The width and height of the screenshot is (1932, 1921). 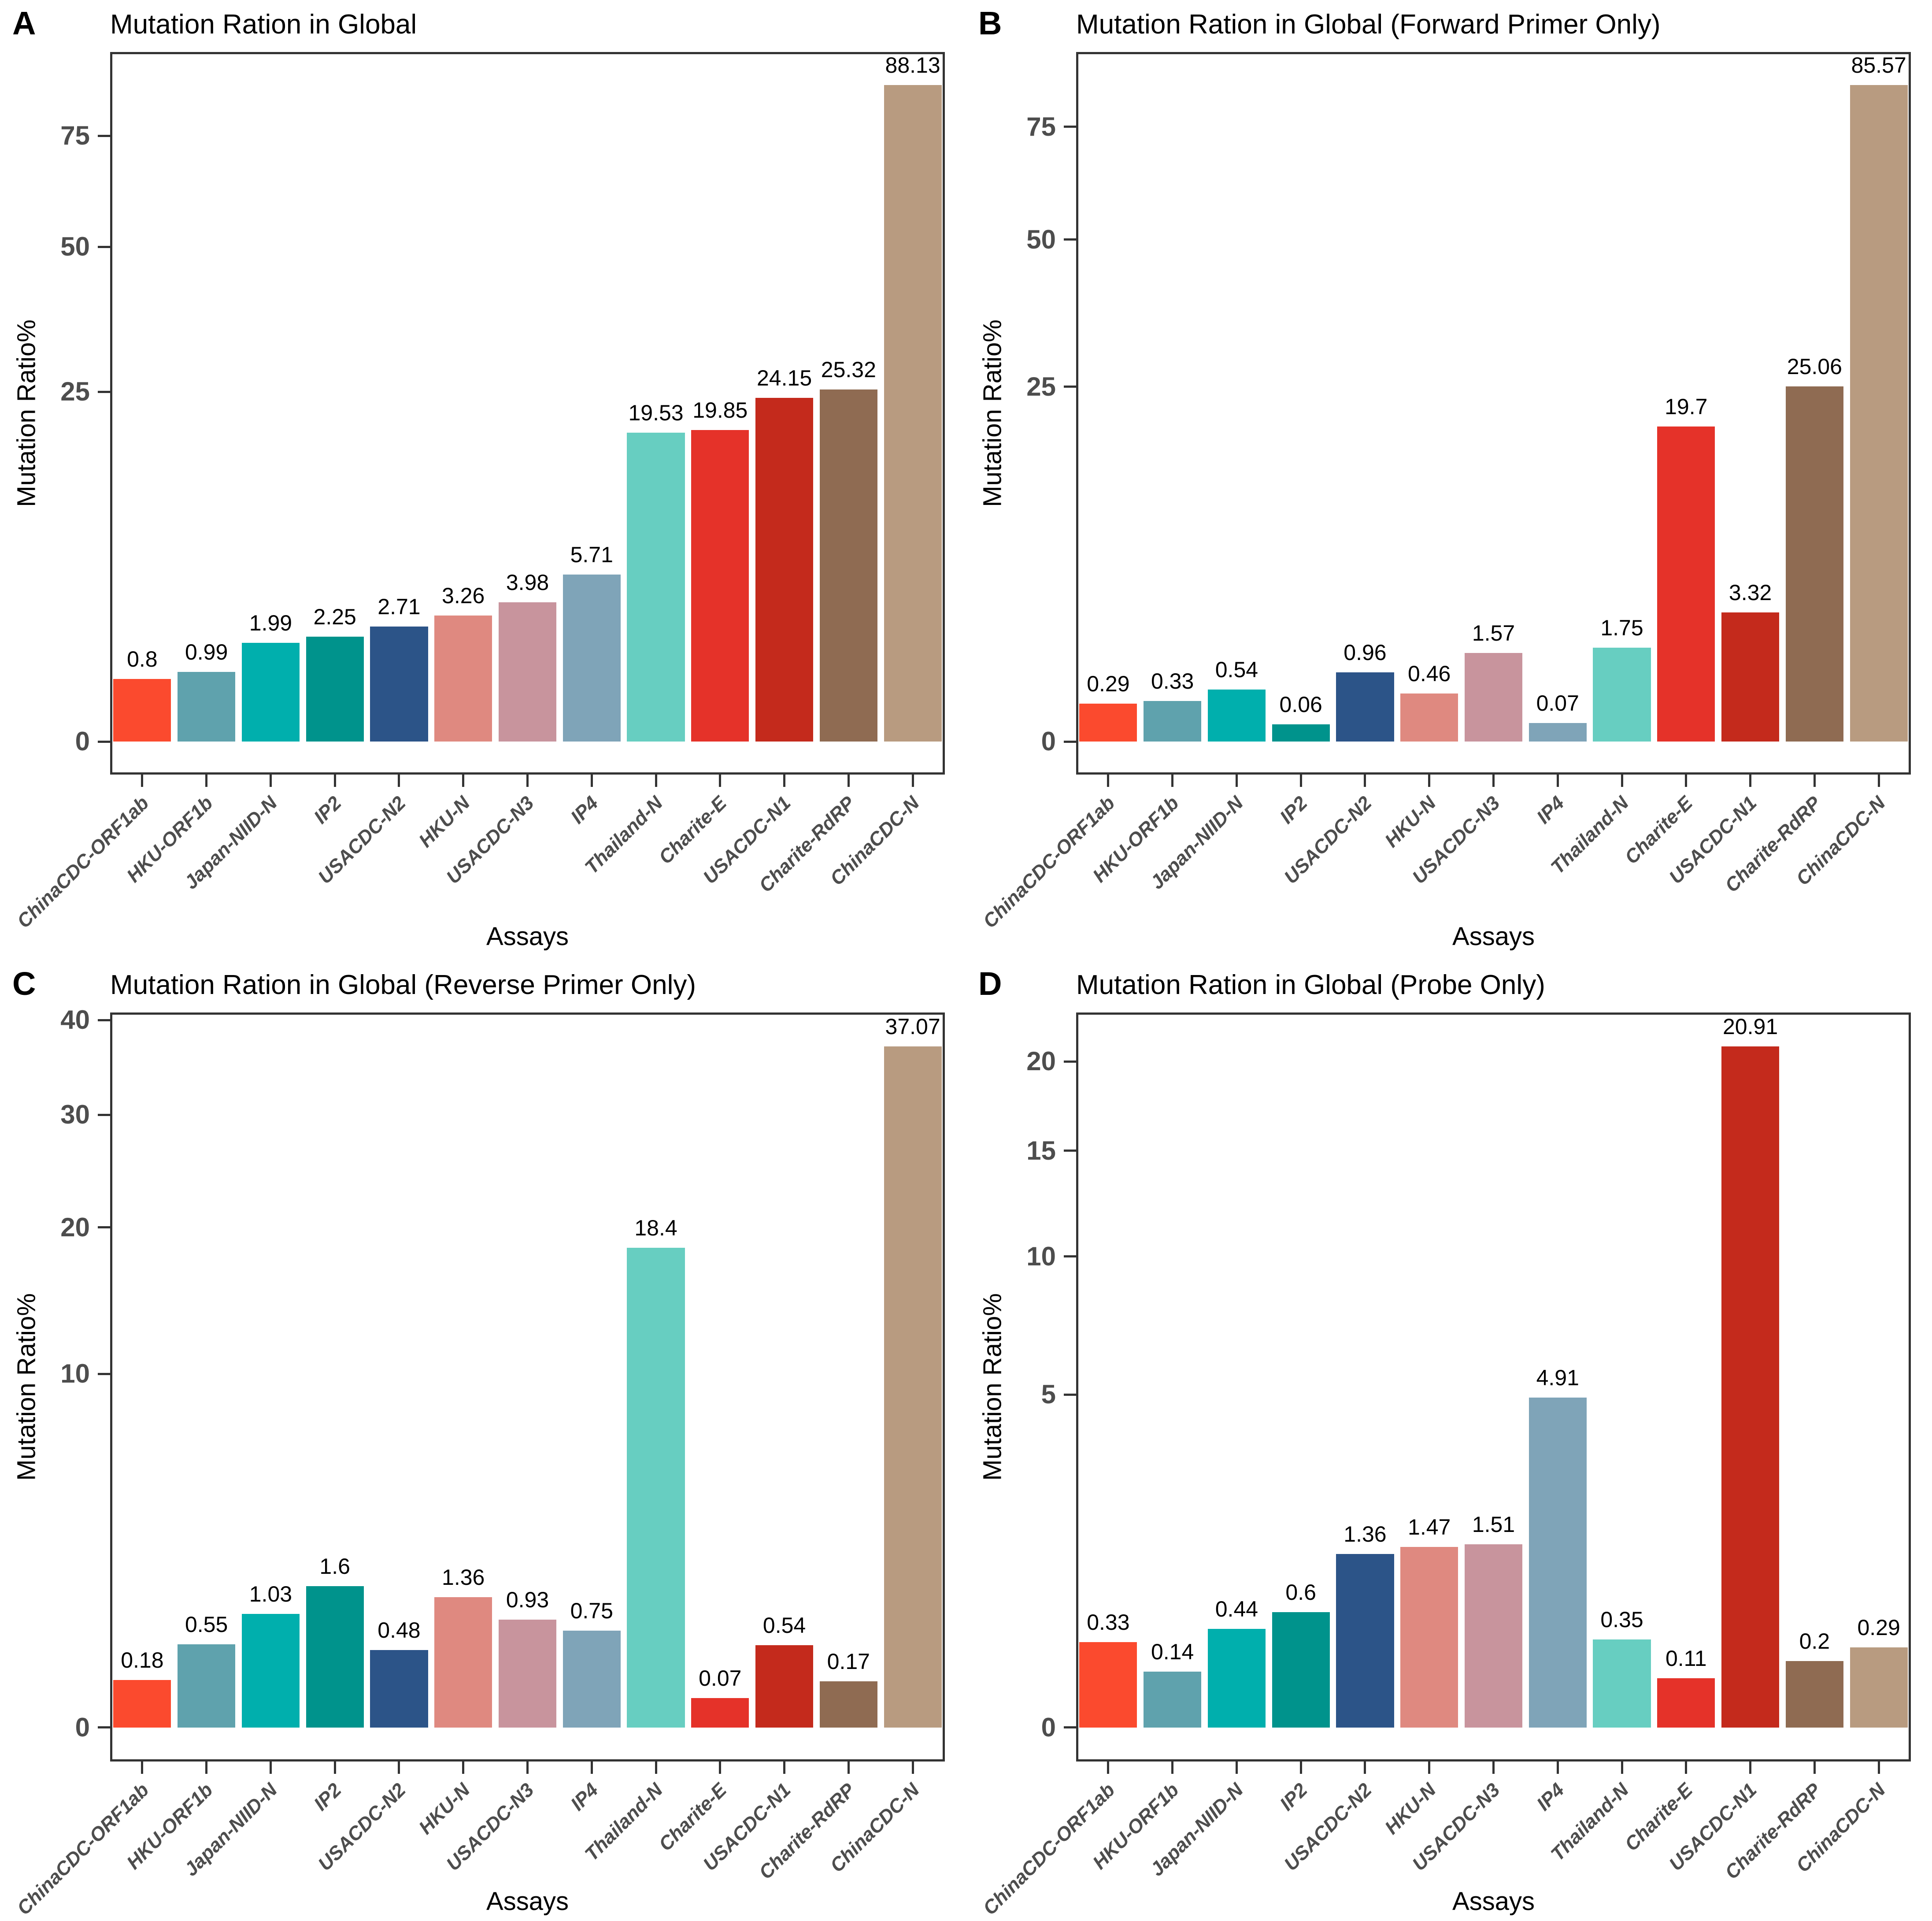 I want to click on bar-value-label: 0.99, so click(x=206, y=652).